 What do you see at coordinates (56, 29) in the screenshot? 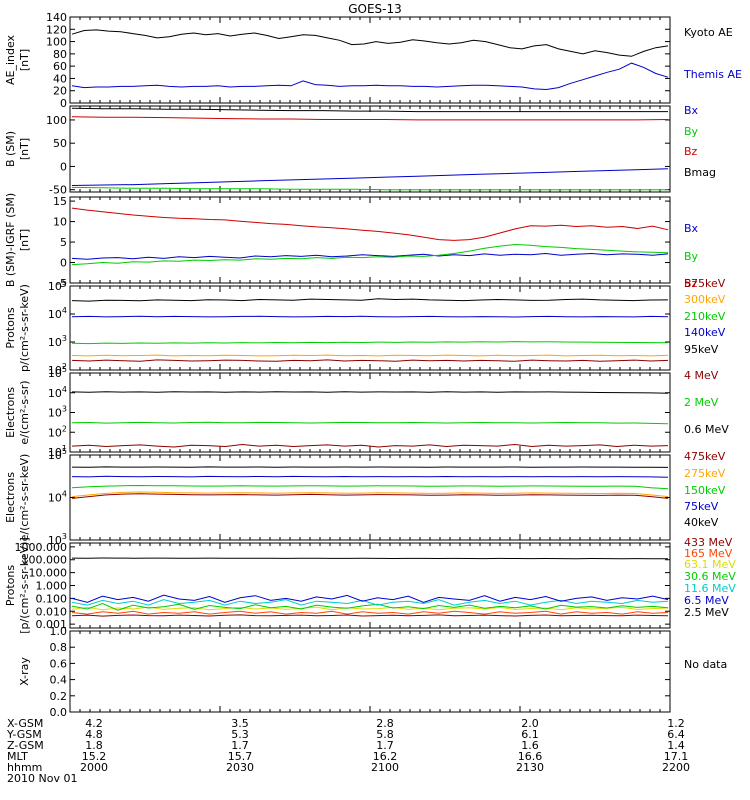
I see `y-tick-label: 120` at bounding box center [56, 29].